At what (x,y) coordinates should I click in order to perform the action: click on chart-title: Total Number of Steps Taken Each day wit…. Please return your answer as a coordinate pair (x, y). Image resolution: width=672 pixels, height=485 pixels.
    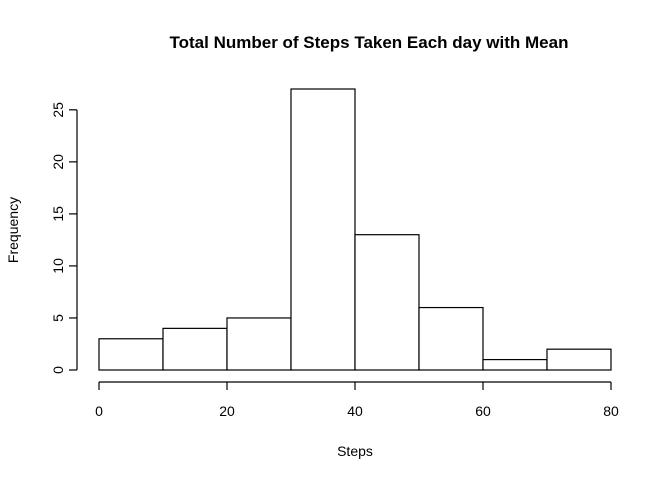
    Looking at the image, I should click on (369, 42).